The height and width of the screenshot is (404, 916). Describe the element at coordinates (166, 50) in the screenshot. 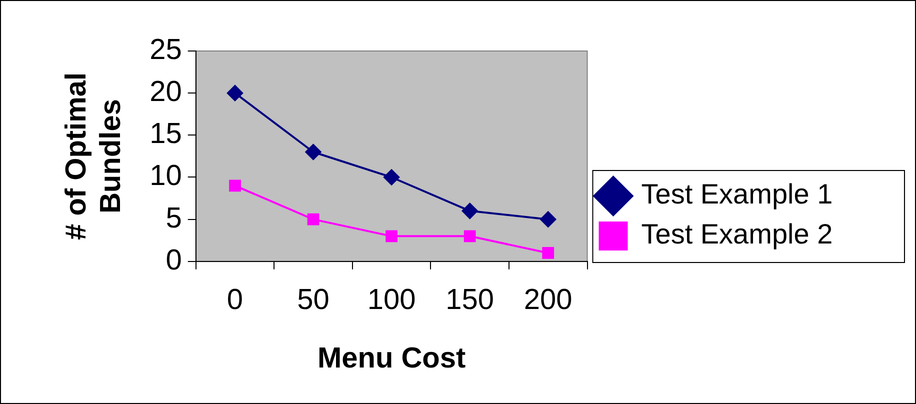

I see `y-tick-label: 25` at that location.